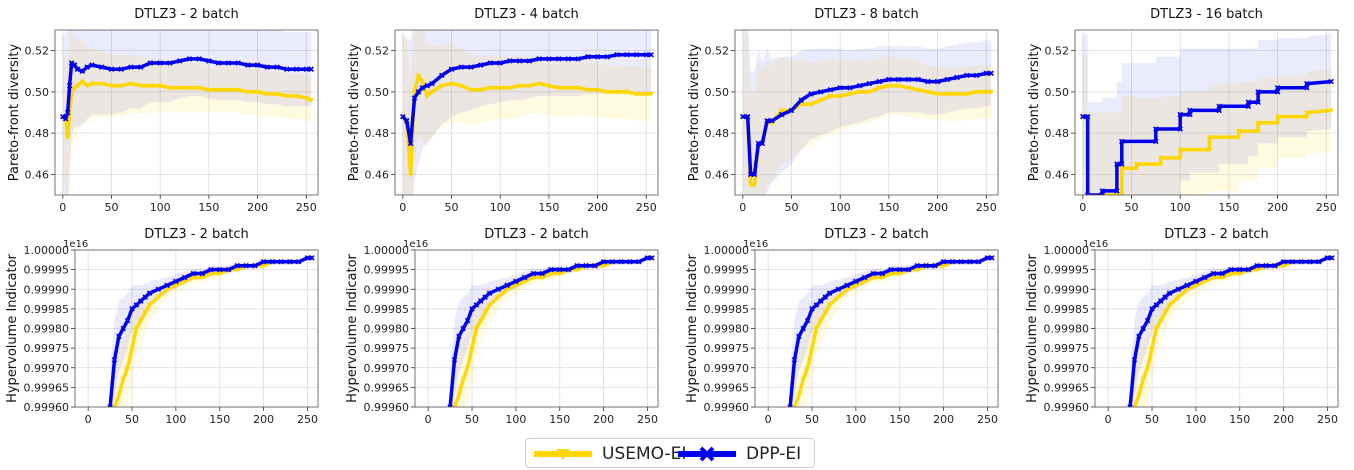 The width and height of the screenshot is (1354, 470). I want to click on x-tick-label: 200, so click(1283, 419).